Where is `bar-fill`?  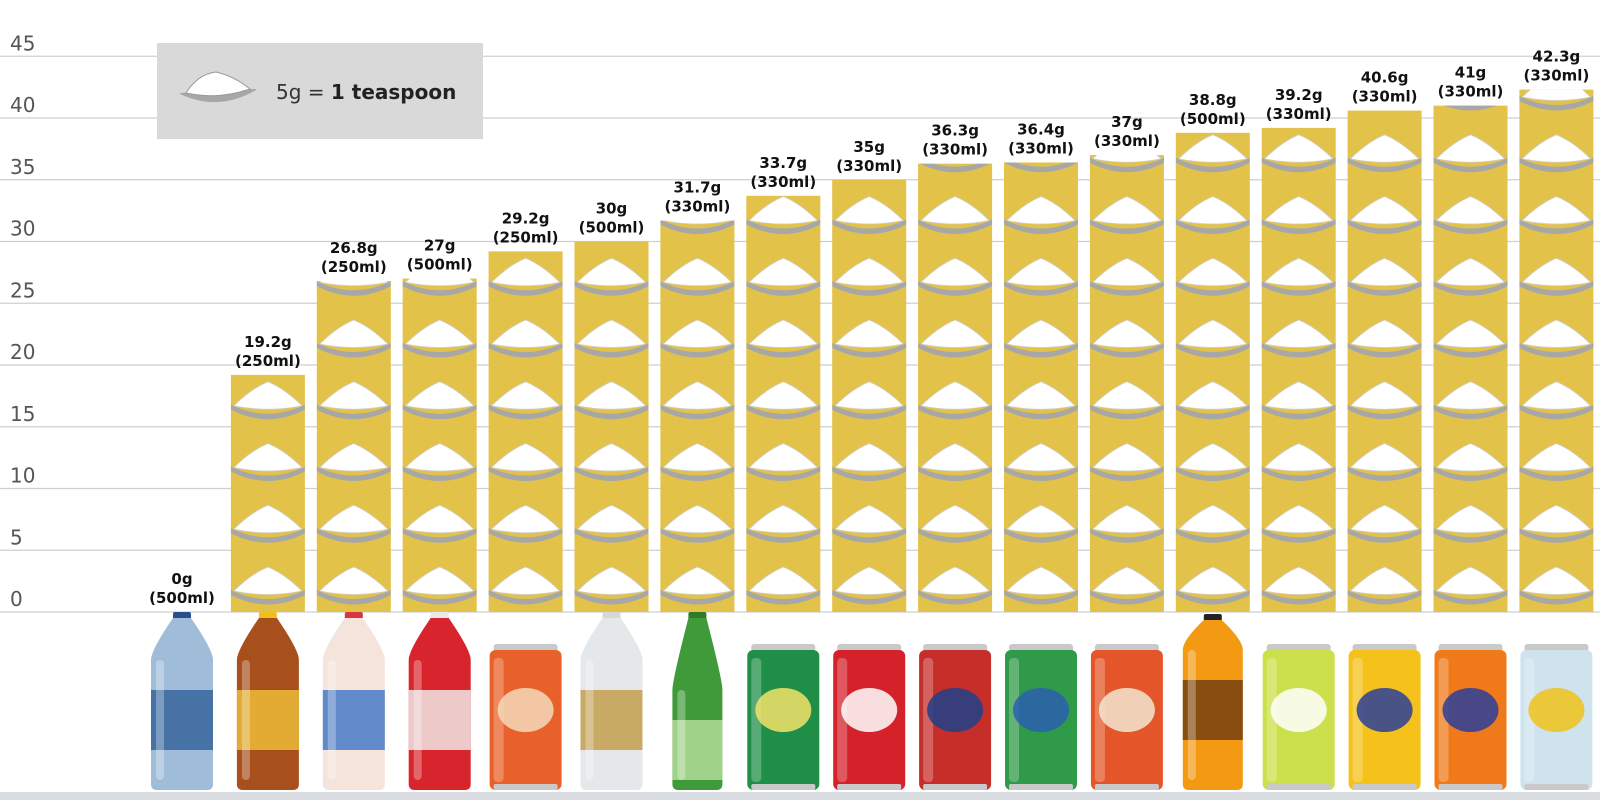 bar-fill is located at coordinates (525, 431).